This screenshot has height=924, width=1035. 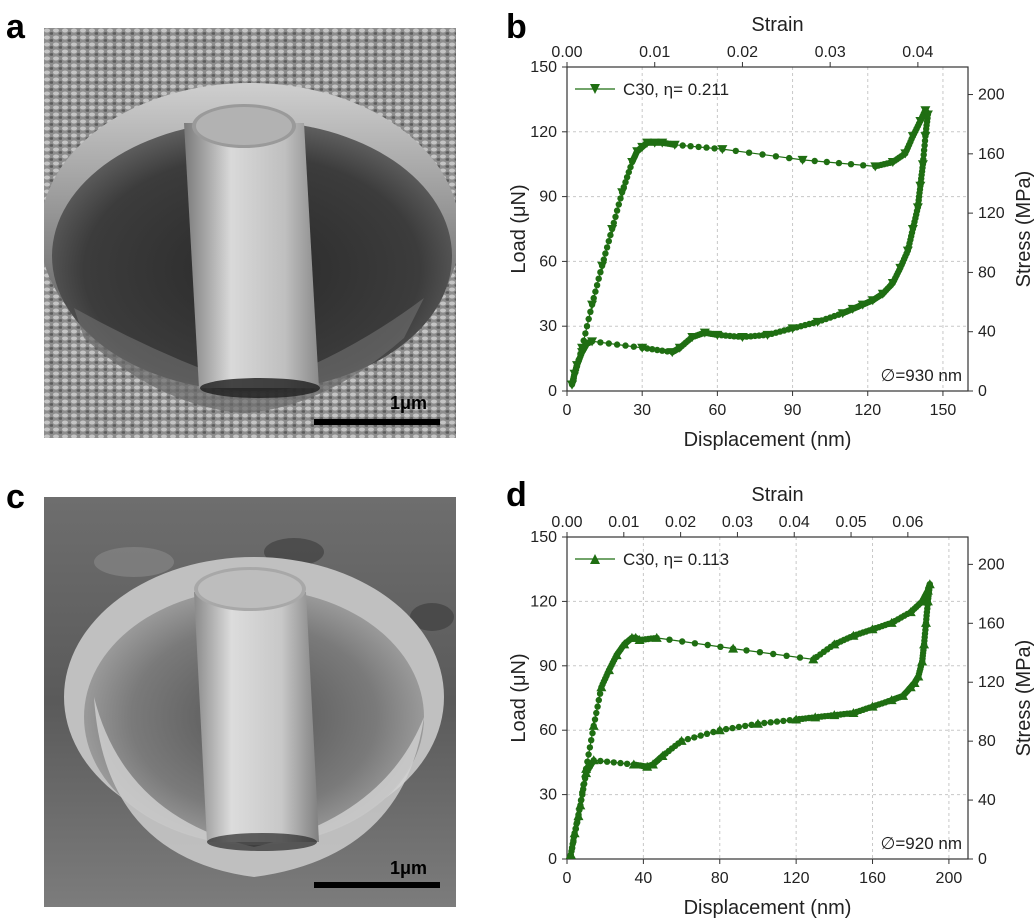 I want to click on top-tick-label: 0.00, so click(x=566, y=522).